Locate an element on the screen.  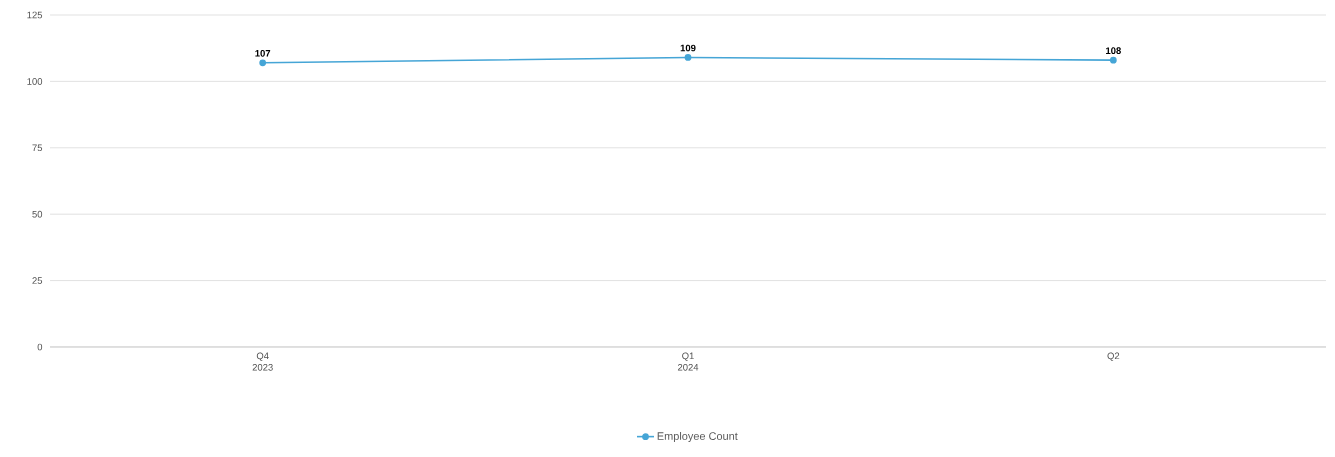
y-tick-label: 25 is located at coordinates (37, 280).